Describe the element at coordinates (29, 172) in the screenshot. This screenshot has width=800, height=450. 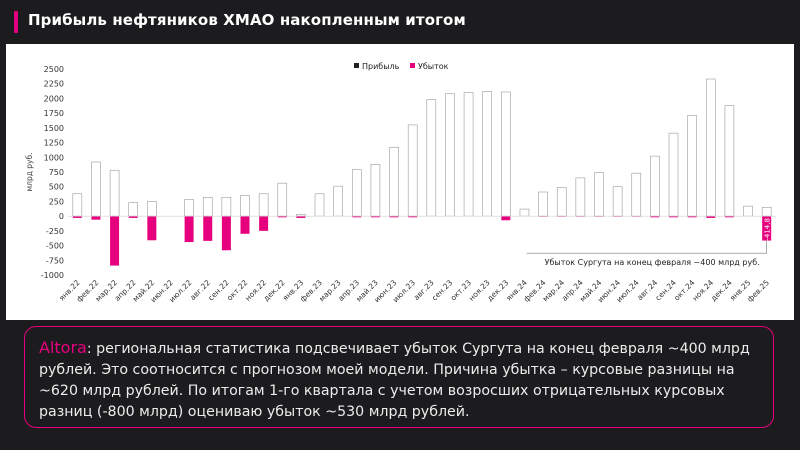
I see `y-axis-label: млрд руб.` at that location.